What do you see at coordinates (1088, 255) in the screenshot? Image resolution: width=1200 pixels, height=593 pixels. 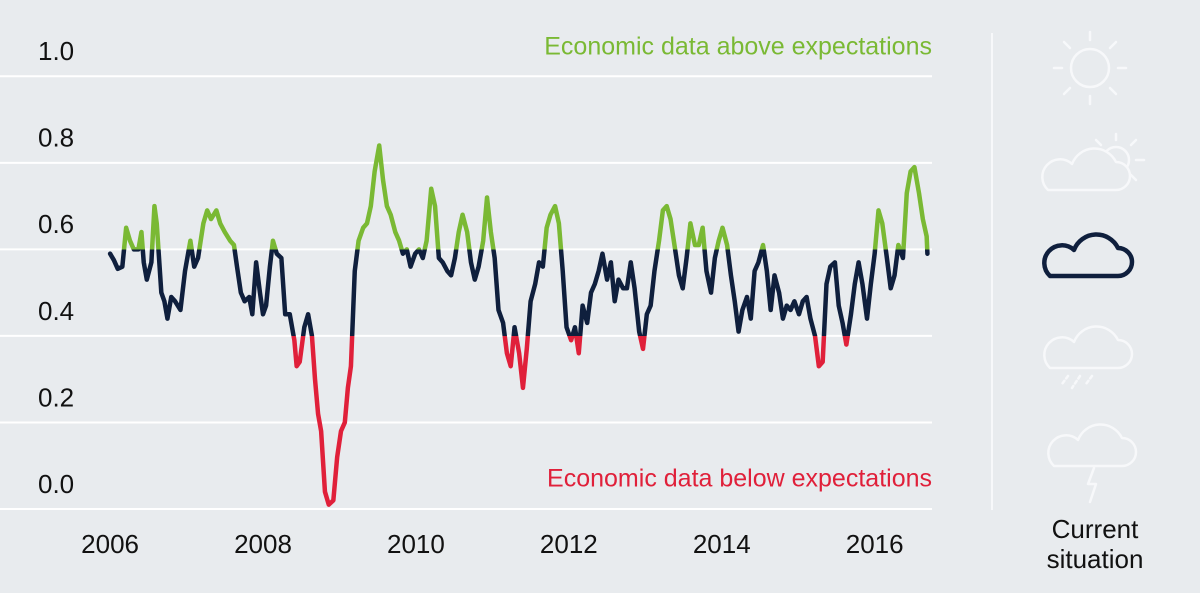 I see `icon-cloudy` at bounding box center [1088, 255].